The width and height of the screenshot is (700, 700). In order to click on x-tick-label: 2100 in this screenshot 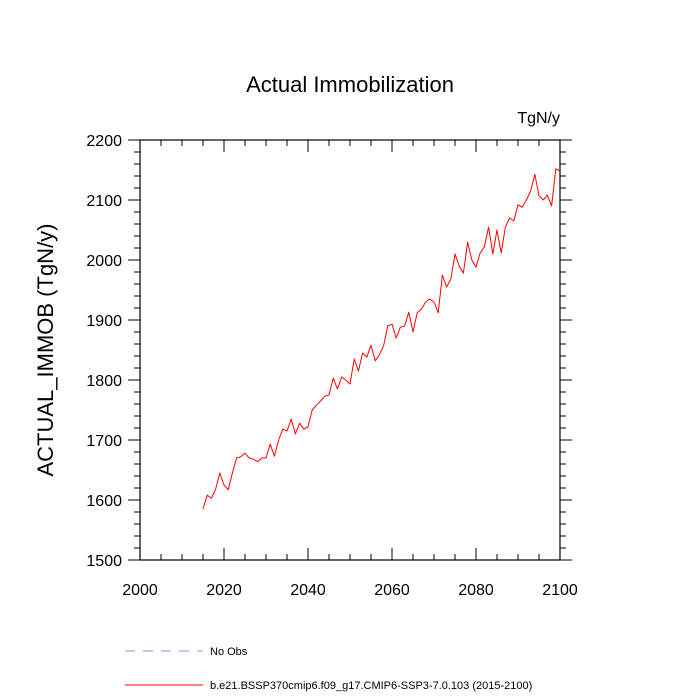, I will do `click(560, 590)`.